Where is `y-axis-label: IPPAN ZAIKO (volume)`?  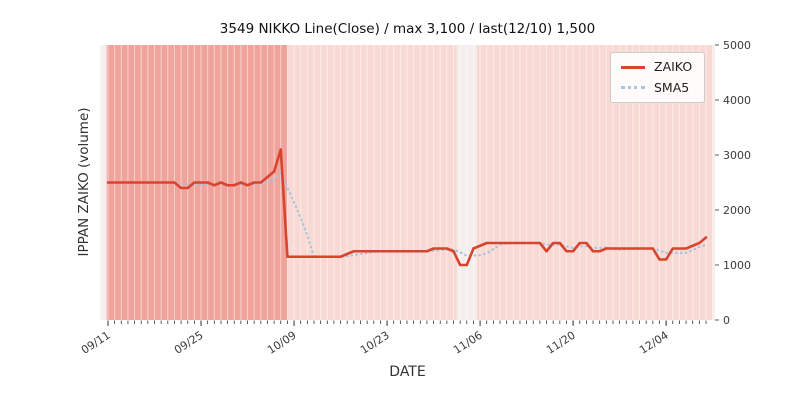
y-axis-label: IPPAN ZAIKO (volume) is located at coordinates (84, 182).